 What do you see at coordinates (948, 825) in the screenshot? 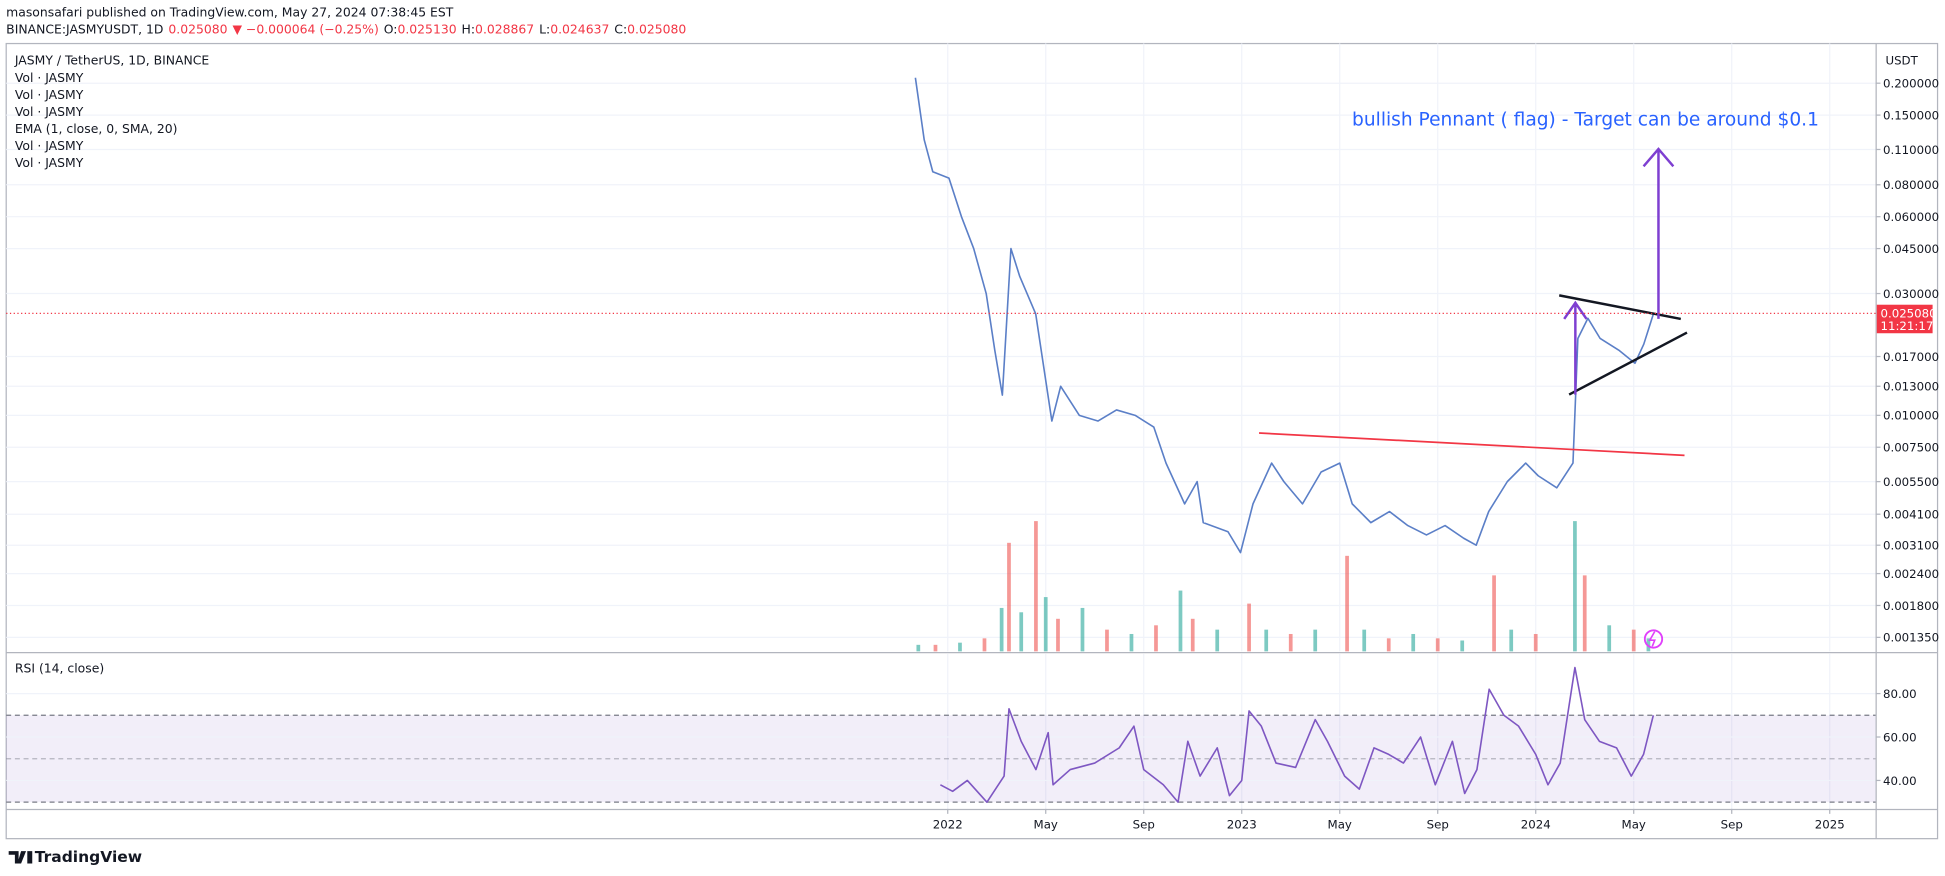
I see `x-tick-label: 2022` at bounding box center [948, 825].